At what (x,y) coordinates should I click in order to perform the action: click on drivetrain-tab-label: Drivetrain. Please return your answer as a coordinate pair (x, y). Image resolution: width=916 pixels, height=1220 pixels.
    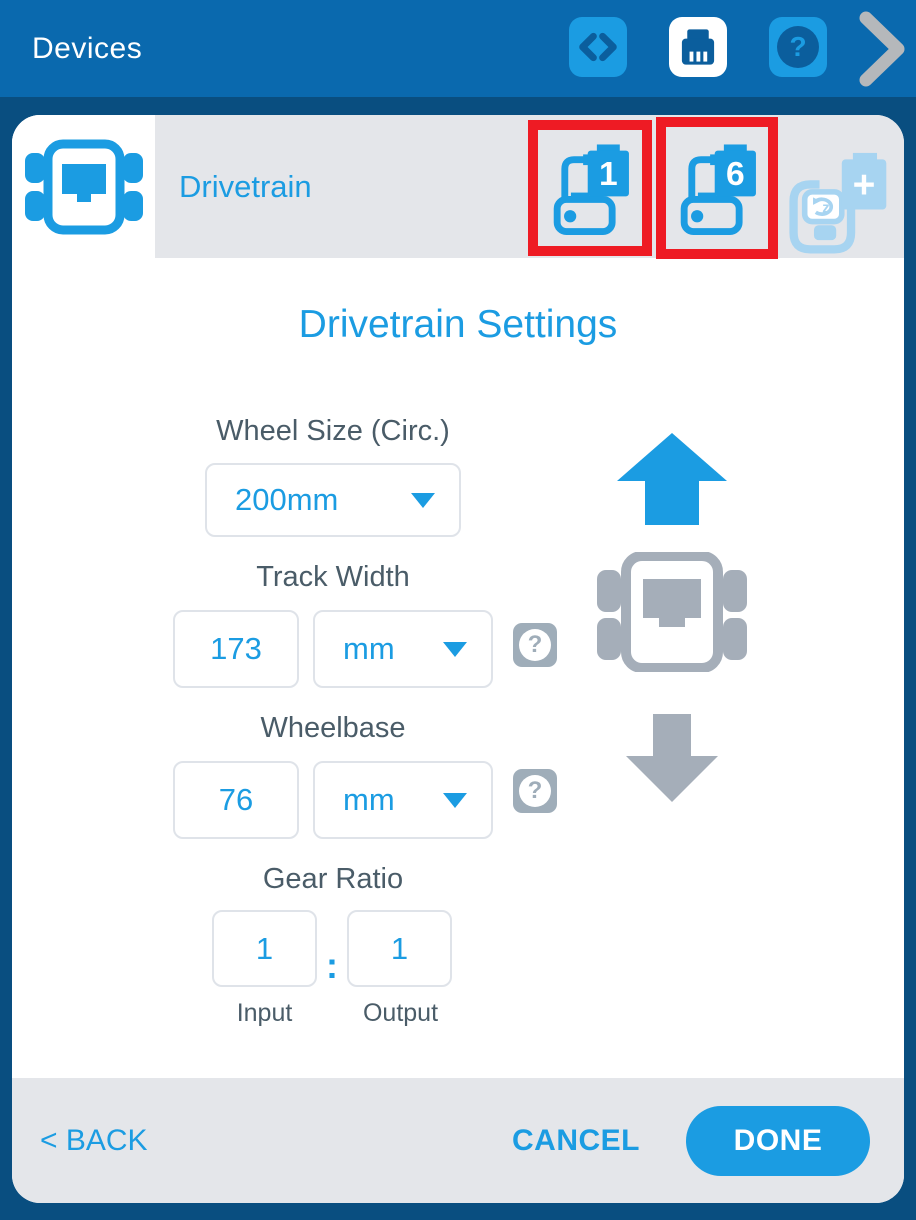
    Looking at the image, I should click on (245, 186).